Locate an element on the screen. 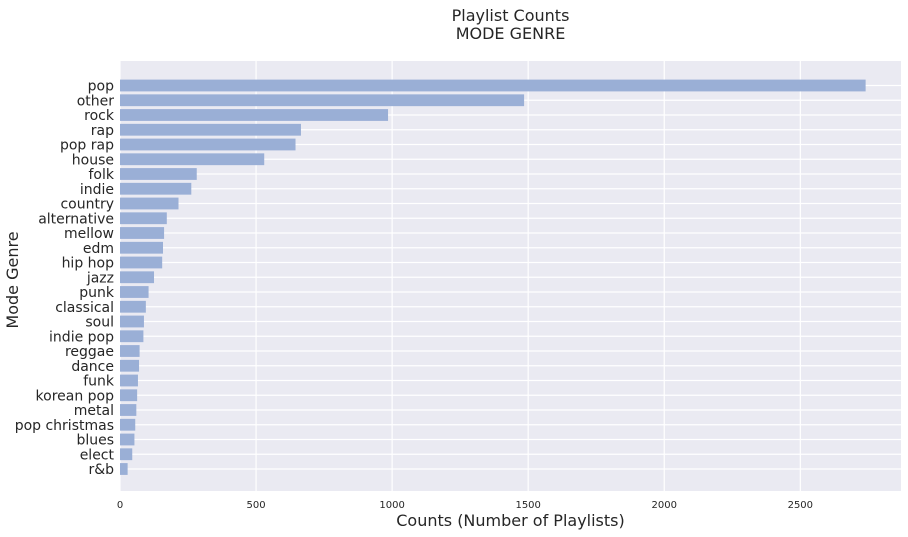  y-tick-label: metal is located at coordinates (94, 411).